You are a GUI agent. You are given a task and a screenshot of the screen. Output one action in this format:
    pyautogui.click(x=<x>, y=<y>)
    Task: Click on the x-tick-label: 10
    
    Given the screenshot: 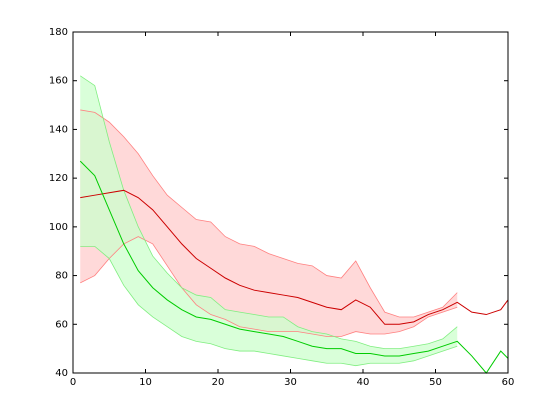 What is the action you would take?
    pyautogui.click(x=145, y=382)
    